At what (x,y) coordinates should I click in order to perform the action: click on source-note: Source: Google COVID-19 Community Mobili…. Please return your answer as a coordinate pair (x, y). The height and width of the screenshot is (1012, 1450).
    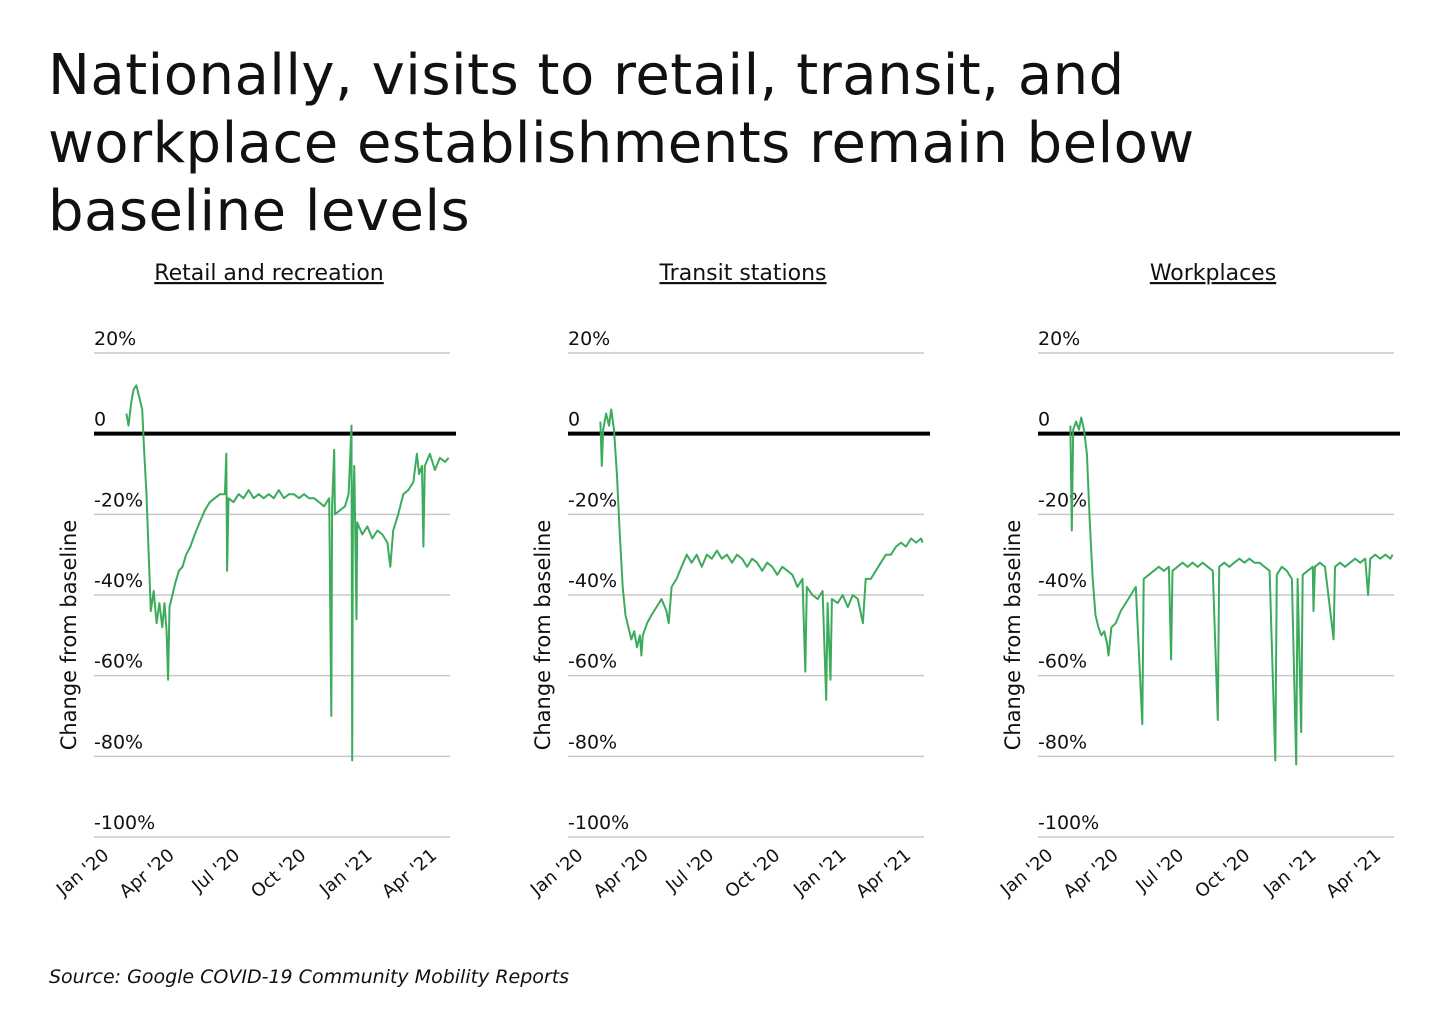
    Looking at the image, I should click on (309, 977).